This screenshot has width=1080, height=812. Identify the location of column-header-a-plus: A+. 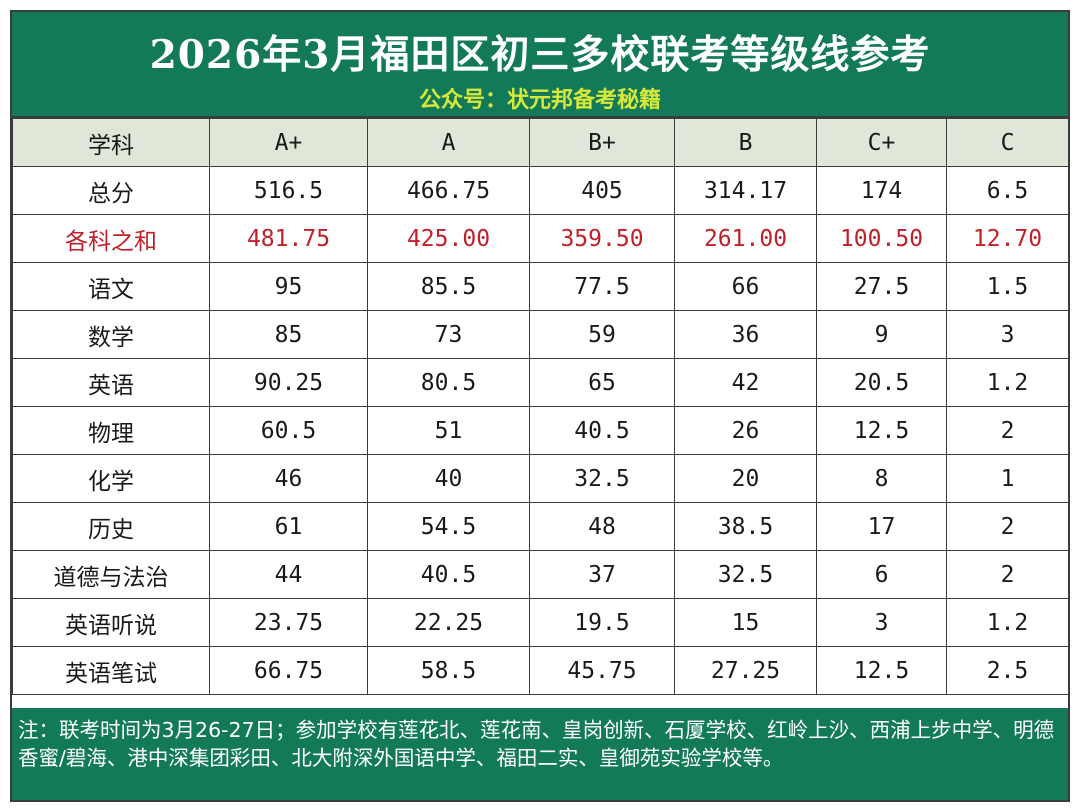
(288, 142).